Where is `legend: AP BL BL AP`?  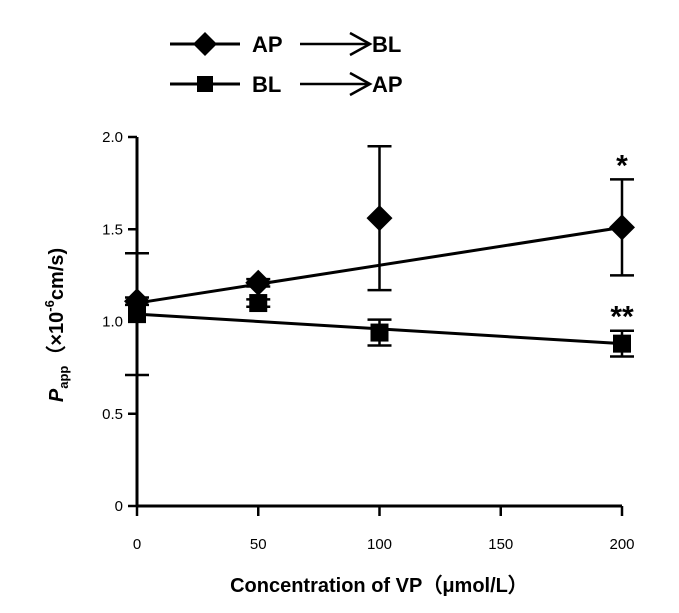 legend: AP BL BL AP is located at coordinates (286, 64).